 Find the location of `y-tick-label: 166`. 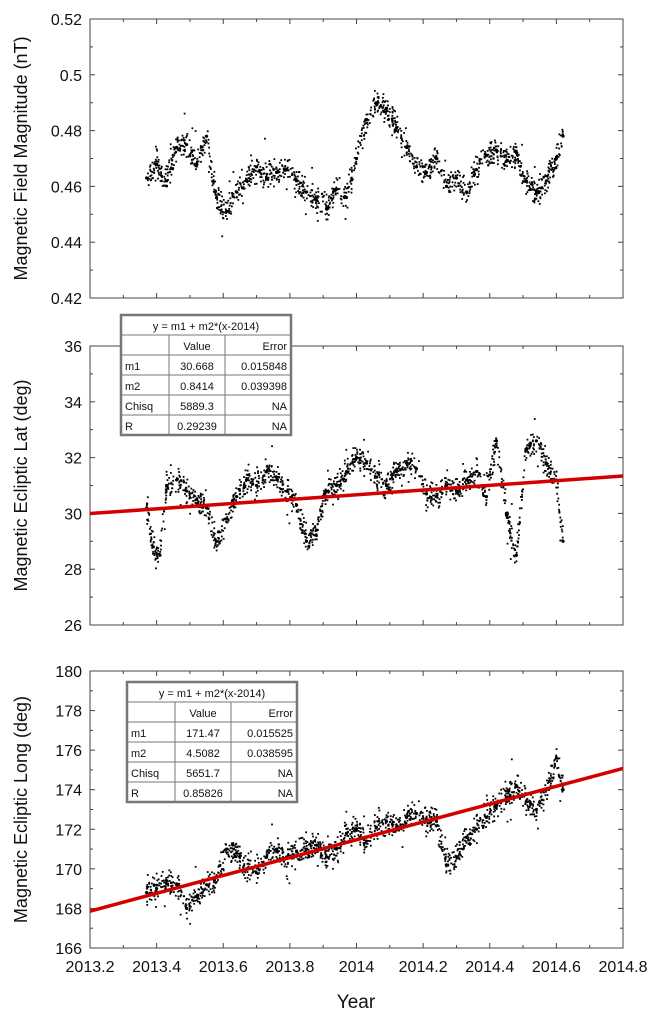

y-tick-label: 166 is located at coordinates (68, 949).